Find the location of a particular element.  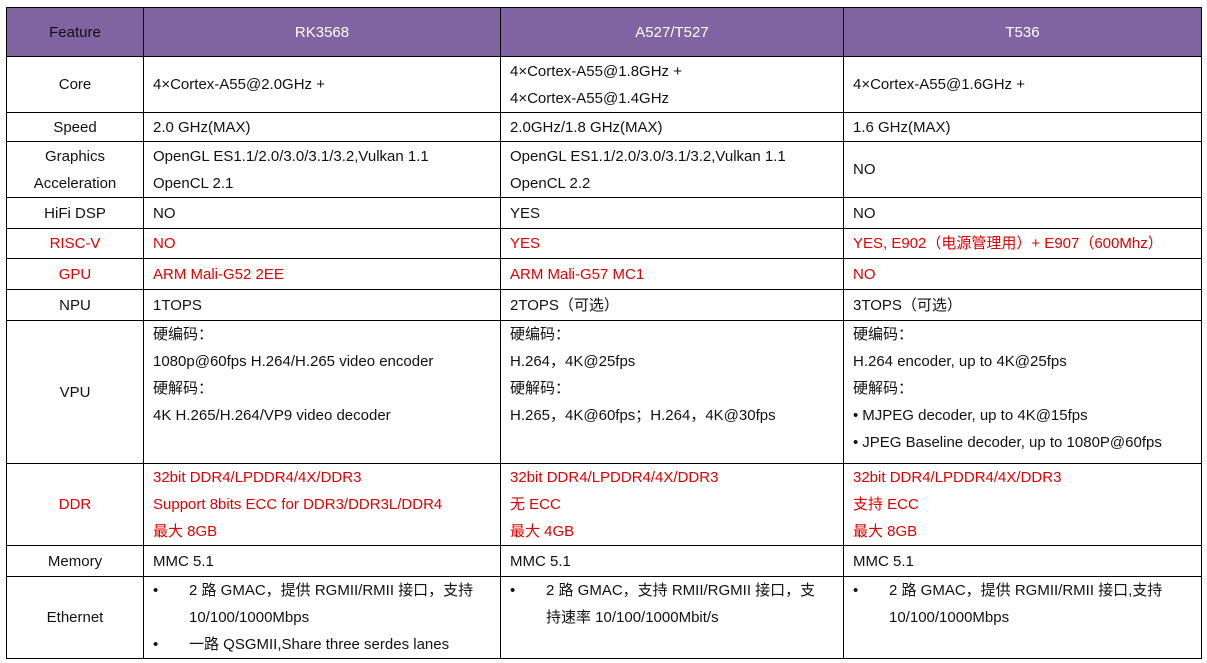

feature-cell: RISC-V is located at coordinates (75, 243).